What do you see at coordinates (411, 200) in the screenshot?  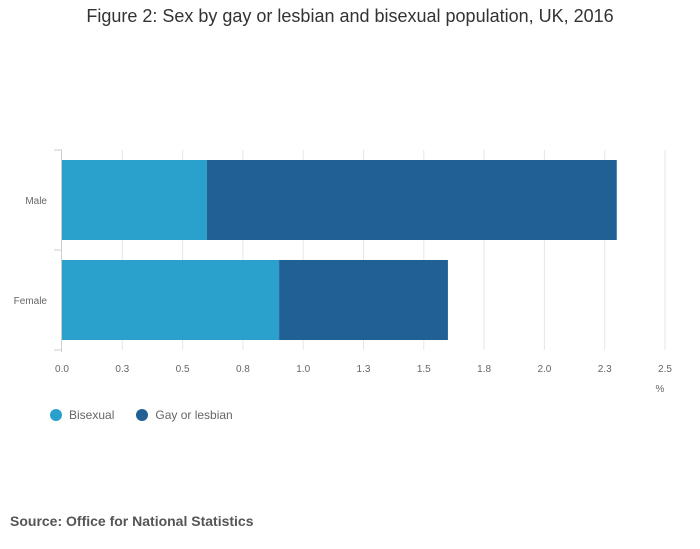 I see `bar-male-gay-or-lesbian` at bounding box center [411, 200].